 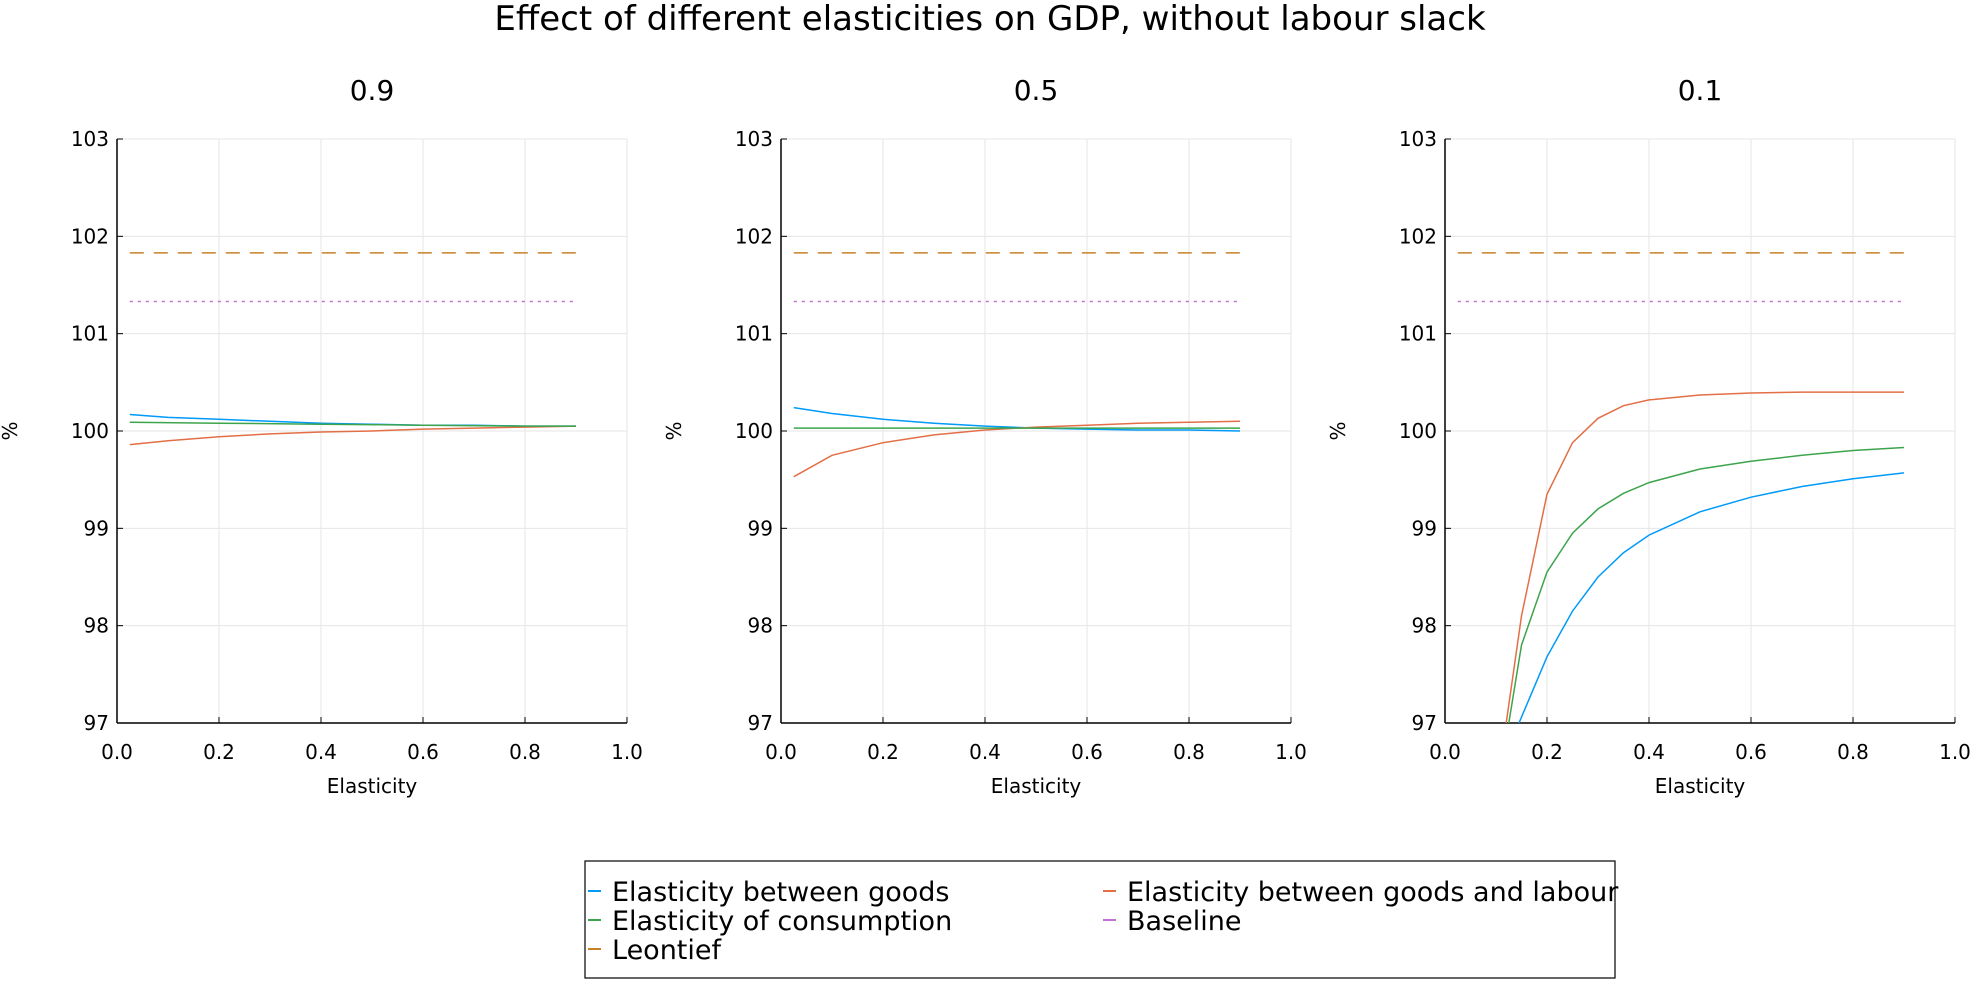 I want to click on legend-label-elasticity-of-consumption: Elasticity of consumption, so click(x=782, y=921).